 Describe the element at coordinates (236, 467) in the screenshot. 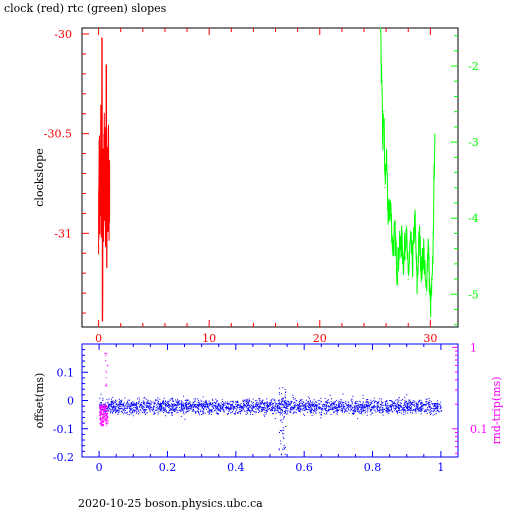

I see `bottom-x-tick-label: 0.4` at that location.